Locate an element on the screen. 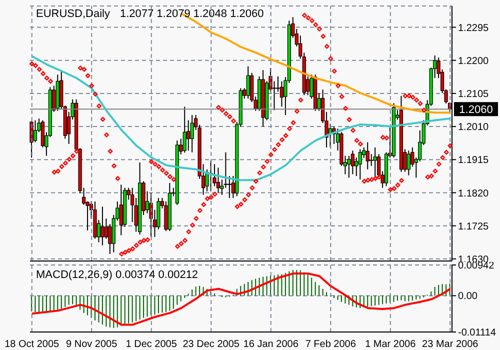  y-tick-label: 1.1820 is located at coordinates (474, 194).